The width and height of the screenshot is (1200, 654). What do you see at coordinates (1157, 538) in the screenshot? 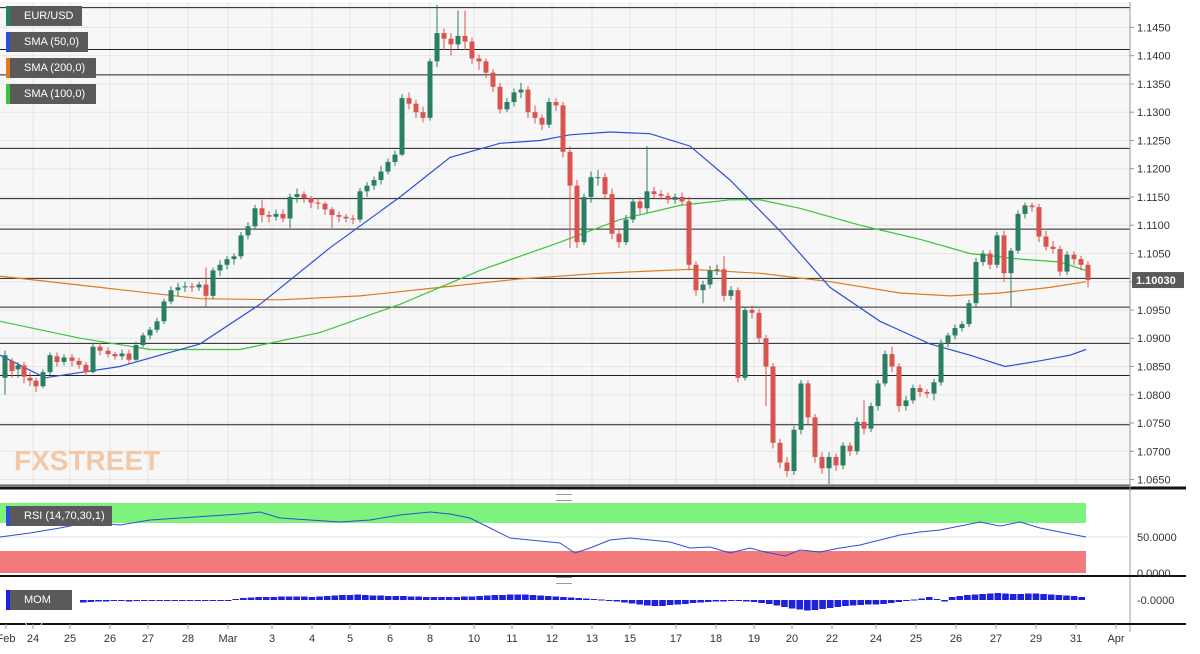
I see `rsi-tick-label: 50.0000` at bounding box center [1157, 538].